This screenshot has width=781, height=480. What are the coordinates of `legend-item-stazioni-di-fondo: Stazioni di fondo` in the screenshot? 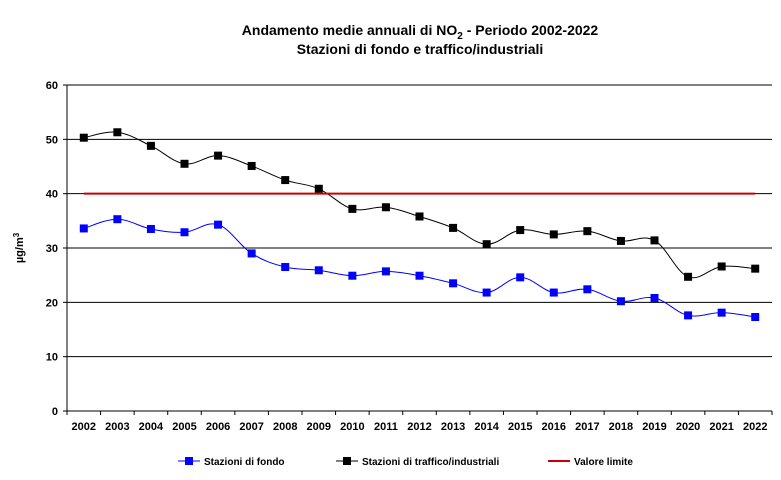 It's located at (231, 462).